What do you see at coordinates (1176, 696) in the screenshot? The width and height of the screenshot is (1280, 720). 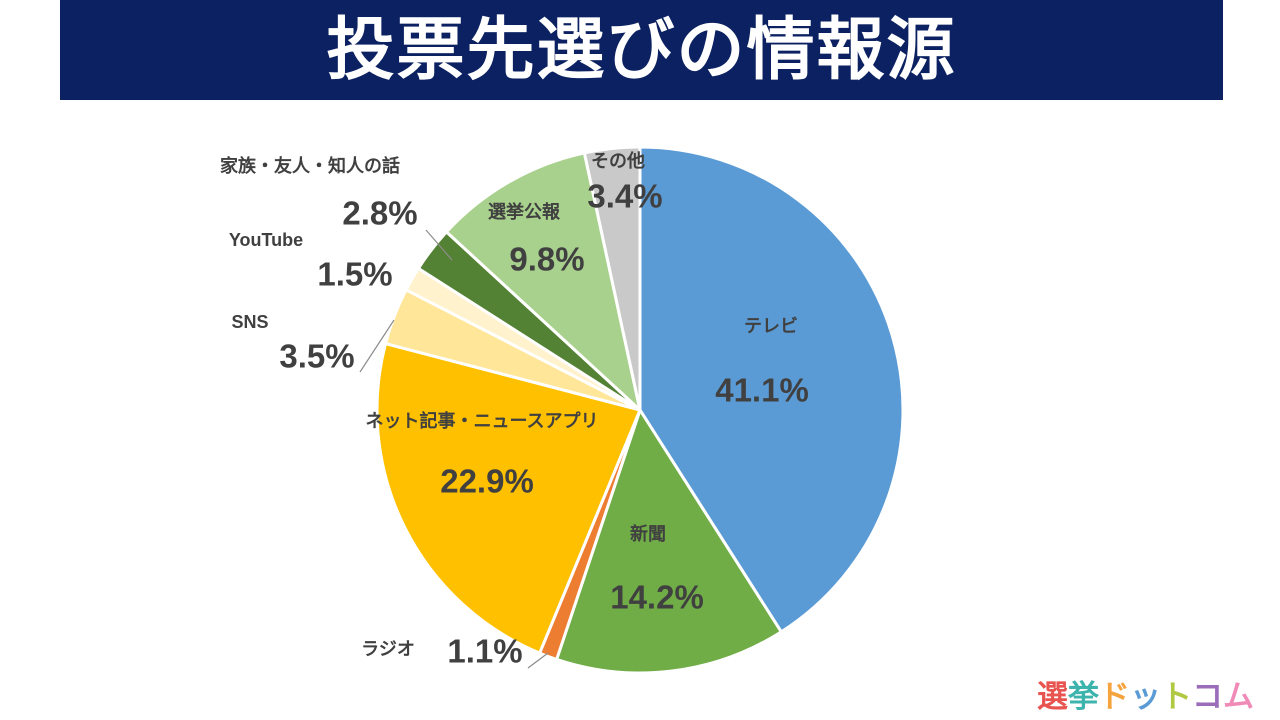 I see `logo-char: ト` at bounding box center [1176, 696].